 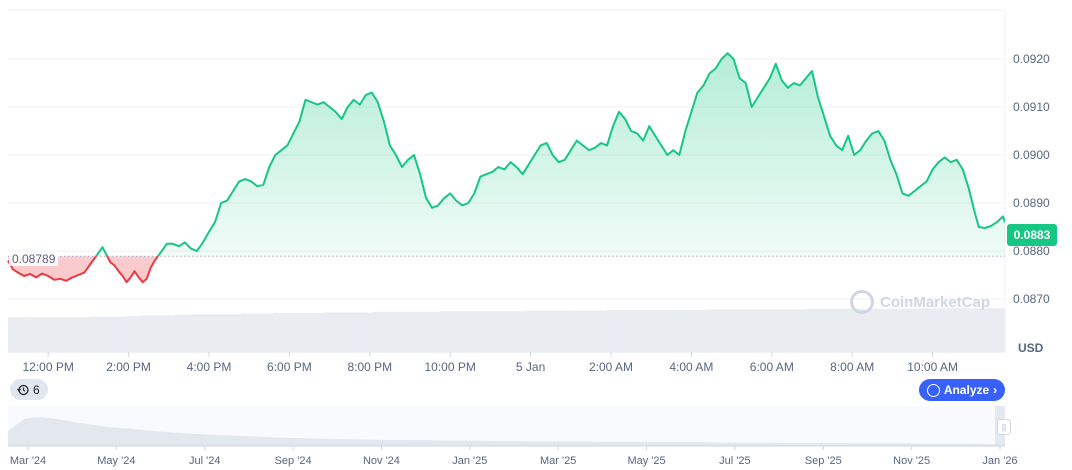 What do you see at coordinates (1004, 427) in the screenshot?
I see `range-handle: ||` at bounding box center [1004, 427].